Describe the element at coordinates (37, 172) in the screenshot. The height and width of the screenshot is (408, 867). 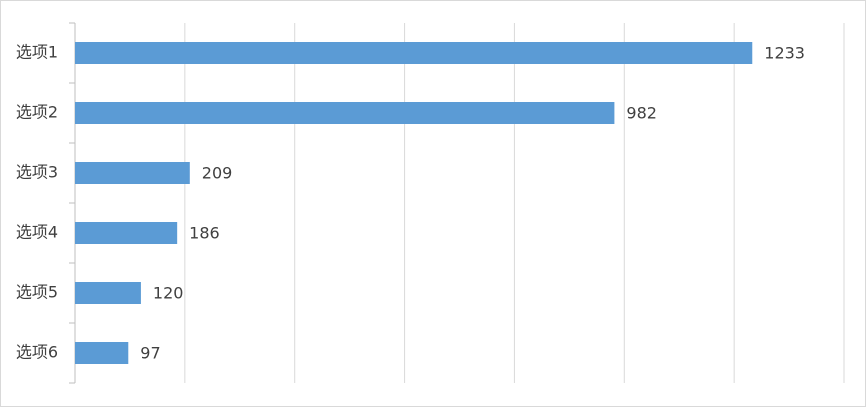
I see `y-tick-label: 选项3` at that location.